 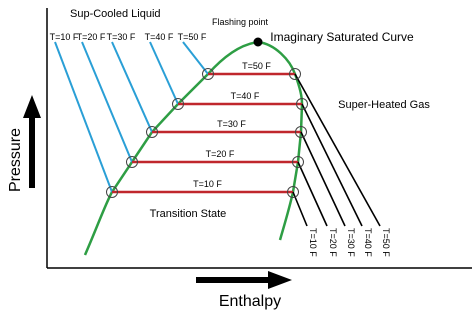 I want to click on saturation-line-label: T=40 F, so click(x=245, y=96).